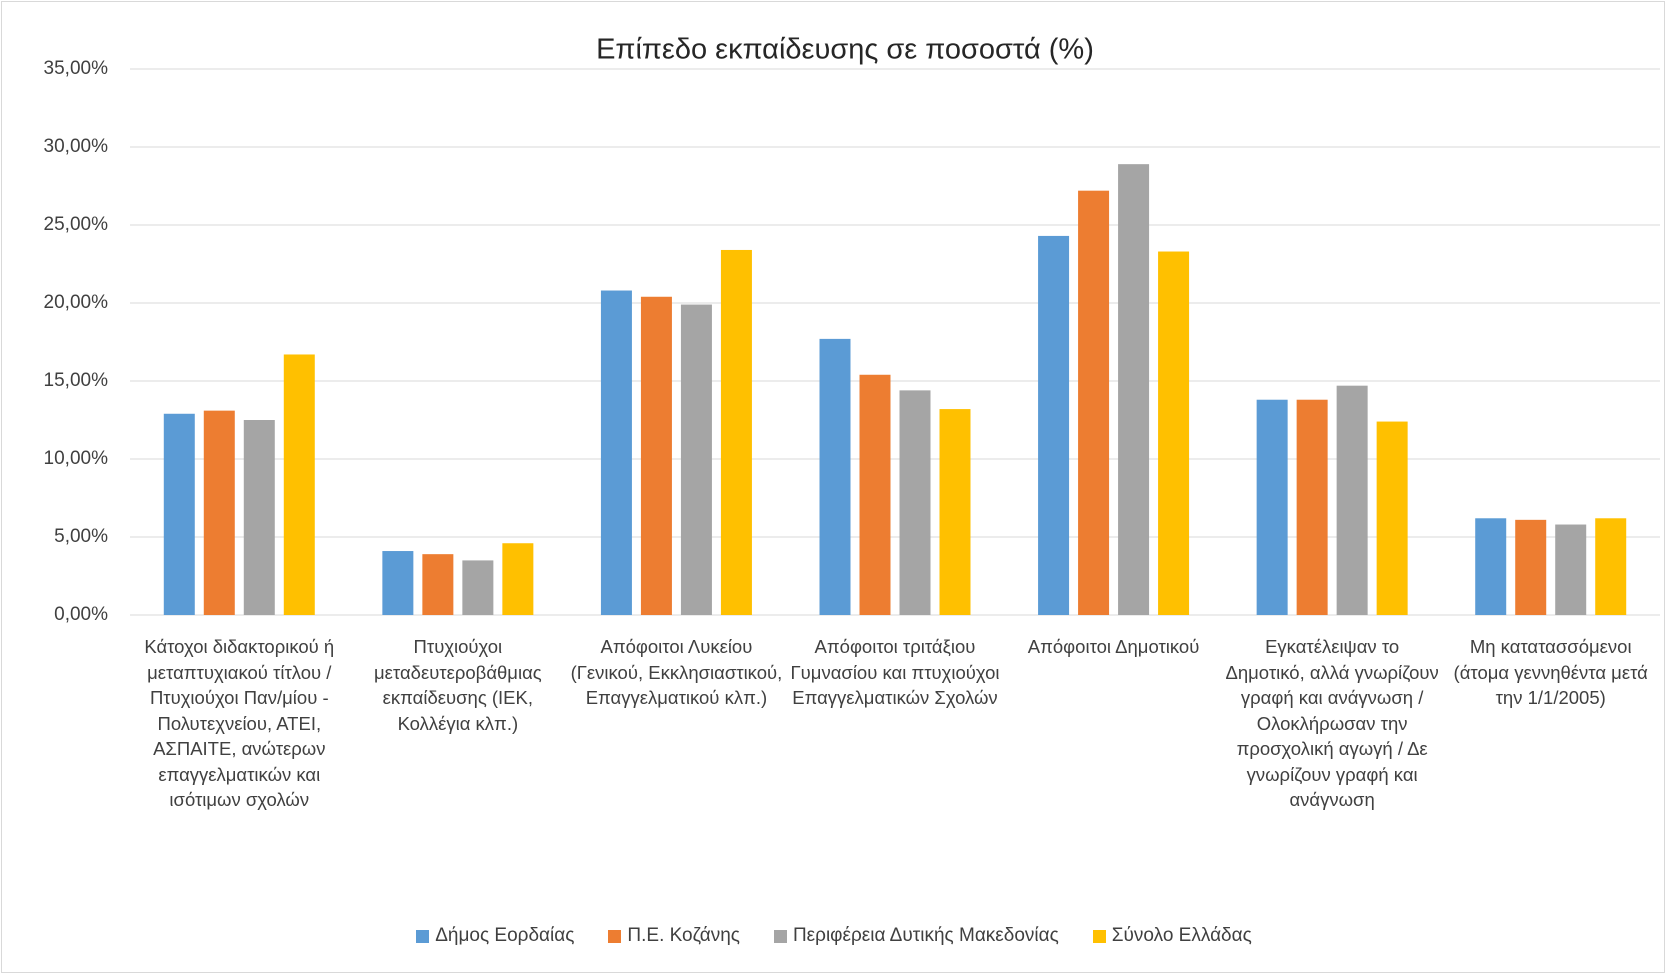  What do you see at coordinates (683, 935) in the screenshot?
I see `legend-label: Π.Ε. Κοζάνης` at bounding box center [683, 935].